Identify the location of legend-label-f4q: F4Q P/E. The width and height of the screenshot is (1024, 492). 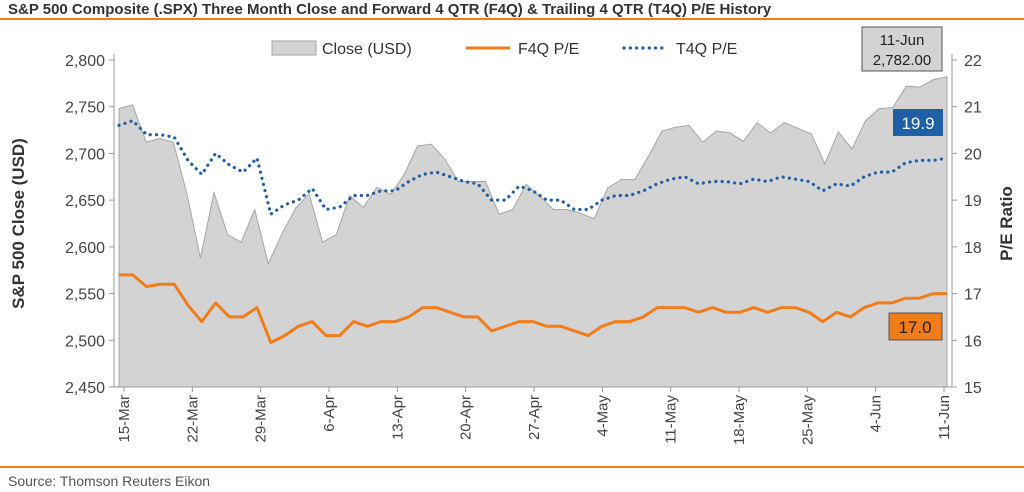
(548, 49).